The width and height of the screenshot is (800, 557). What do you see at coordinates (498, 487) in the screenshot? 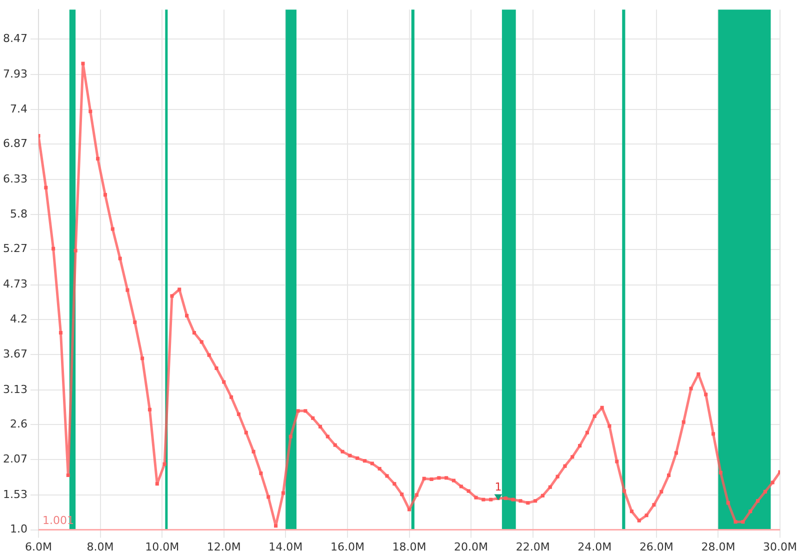
I see `annotation: 1` at bounding box center [498, 487].